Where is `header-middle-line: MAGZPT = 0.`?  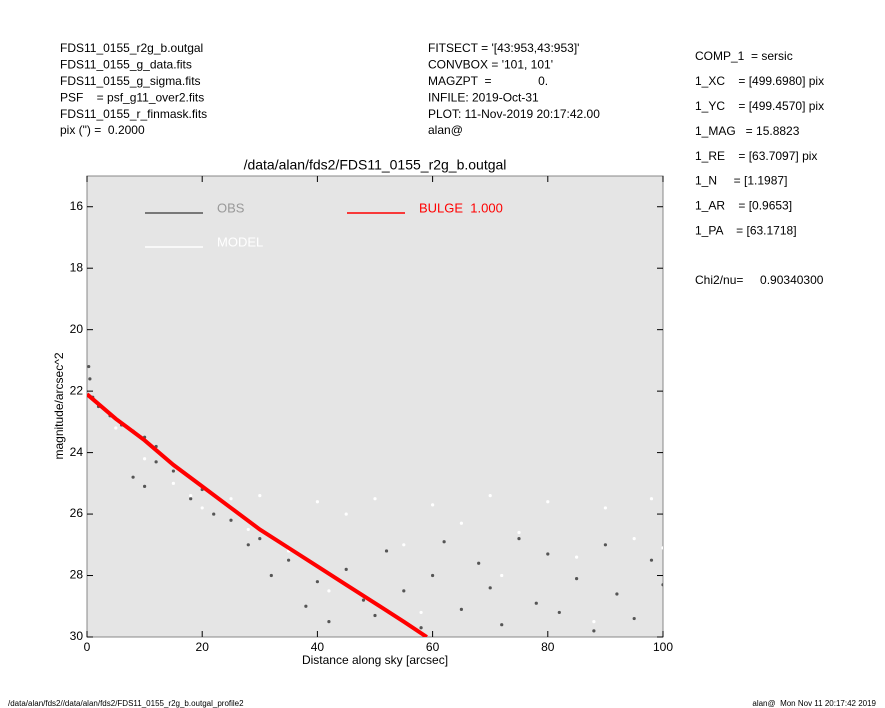 header-middle-line: MAGZPT = 0. is located at coordinates (488, 81).